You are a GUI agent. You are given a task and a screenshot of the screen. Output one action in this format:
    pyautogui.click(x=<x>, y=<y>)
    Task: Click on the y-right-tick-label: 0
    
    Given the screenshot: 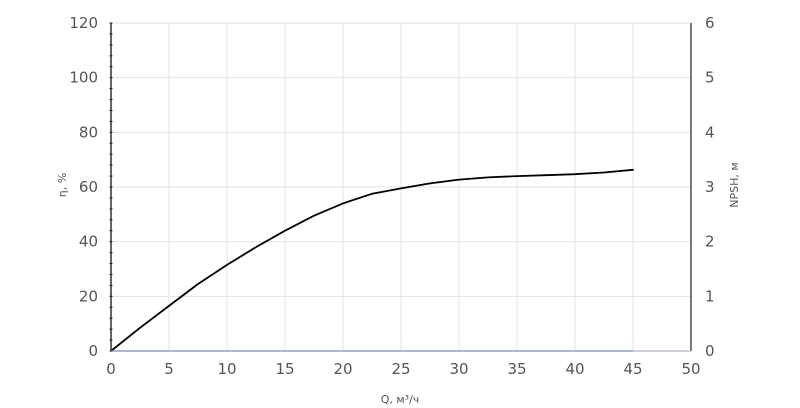 What is the action you would take?
    pyautogui.click(x=710, y=351)
    